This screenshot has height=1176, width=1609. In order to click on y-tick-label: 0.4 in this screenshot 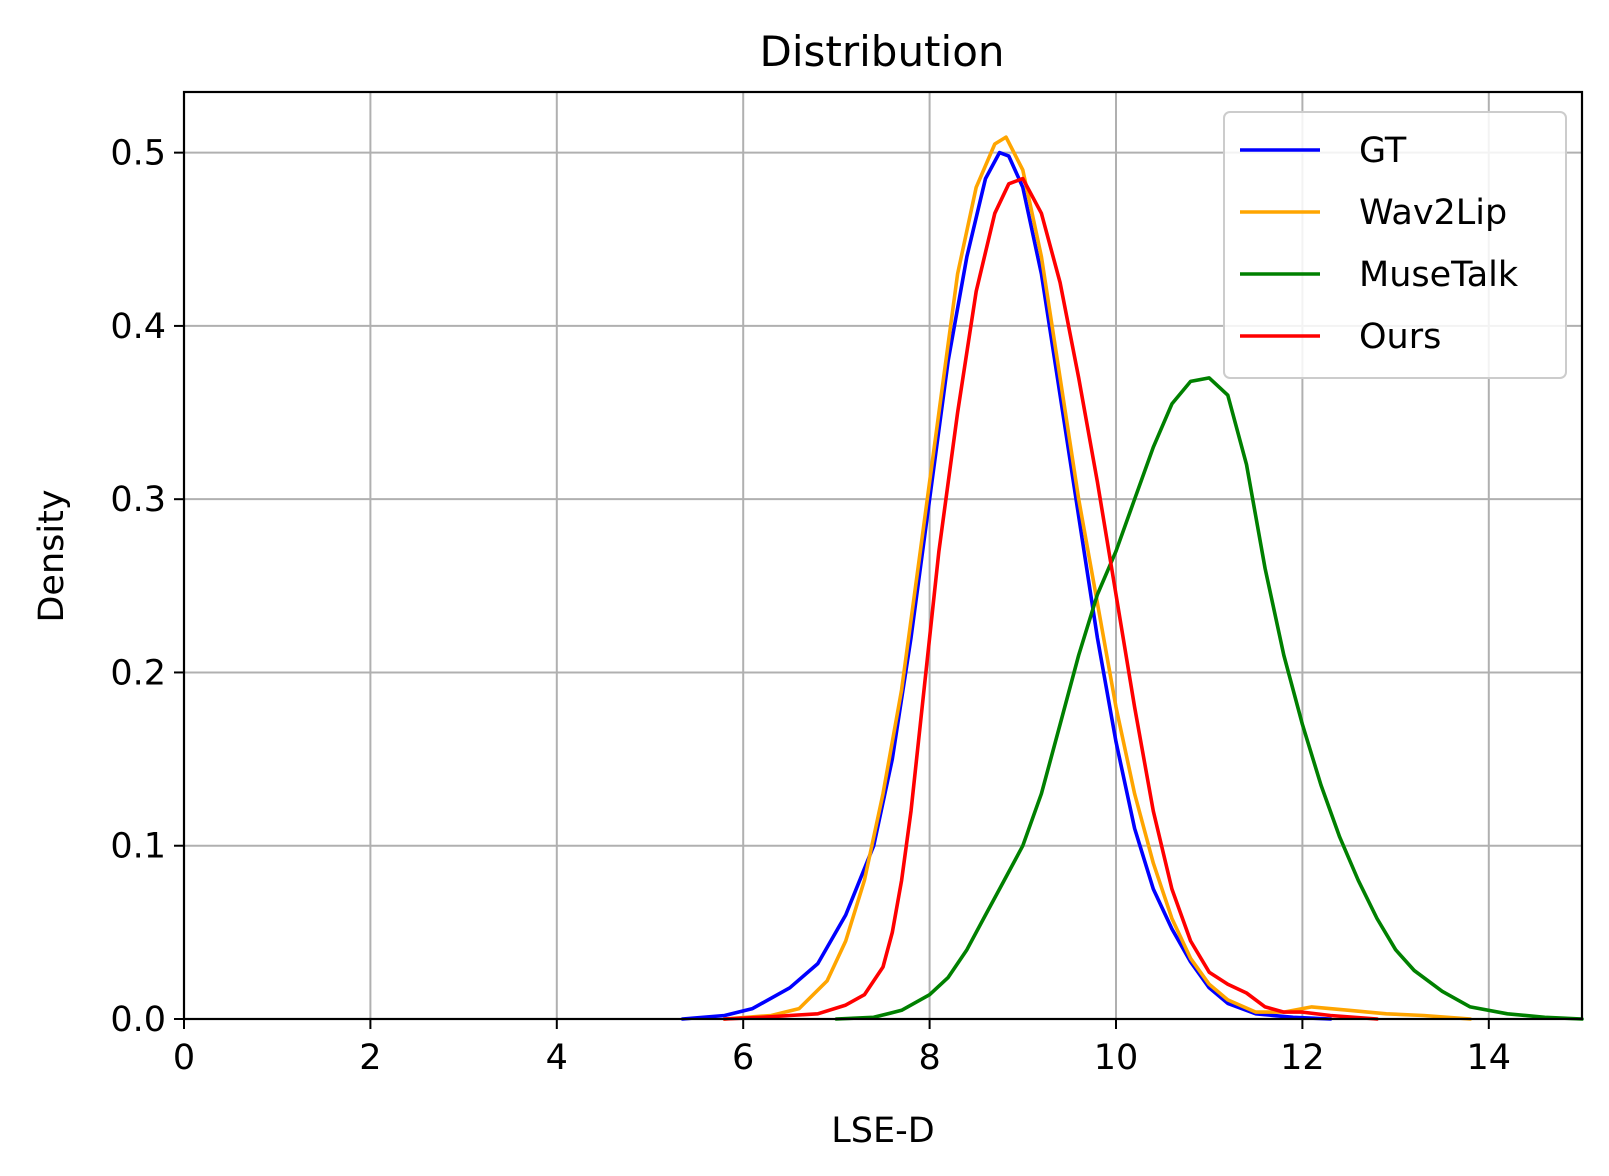, I will do `click(138, 327)`.